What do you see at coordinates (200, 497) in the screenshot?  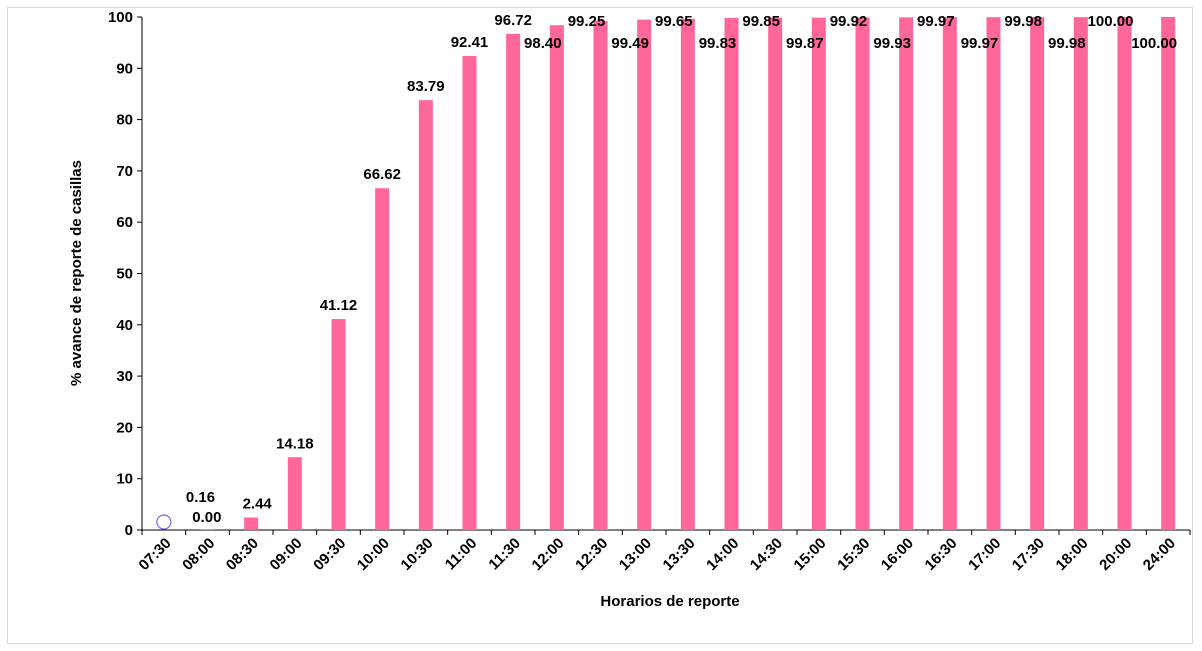 I see `data-label: 0.16` at bounding box center [200, 497].